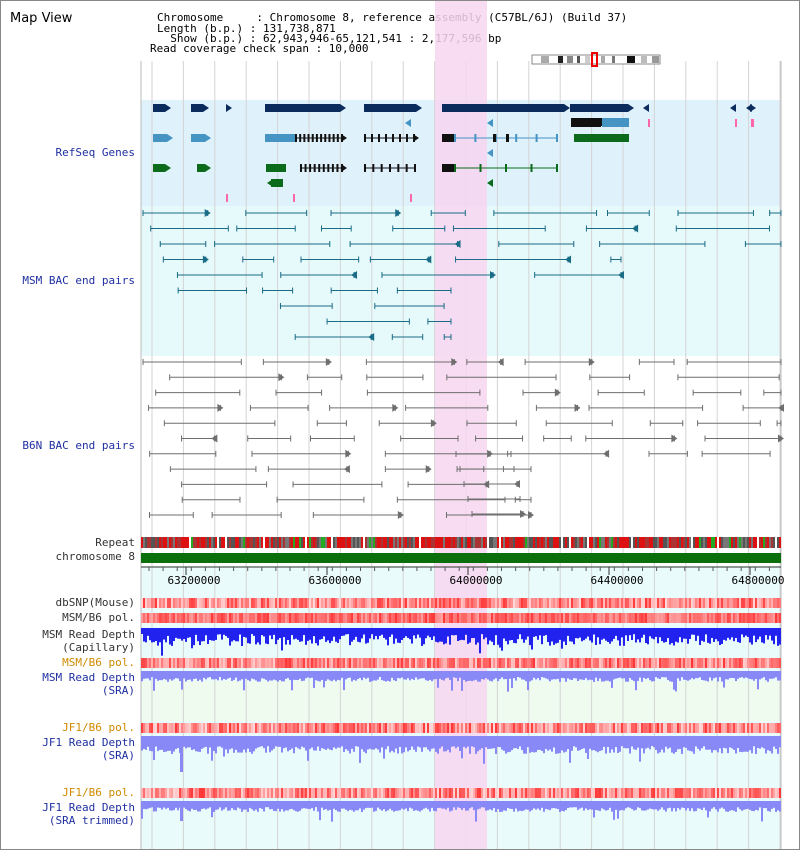 This screenshot has width=800, height=850. What do you see at coordinates (98, 792) in the screenshot?
I see `jf1-pol-trimmed-label: JF1/B6 pol.` at bounding box center [98, 792].